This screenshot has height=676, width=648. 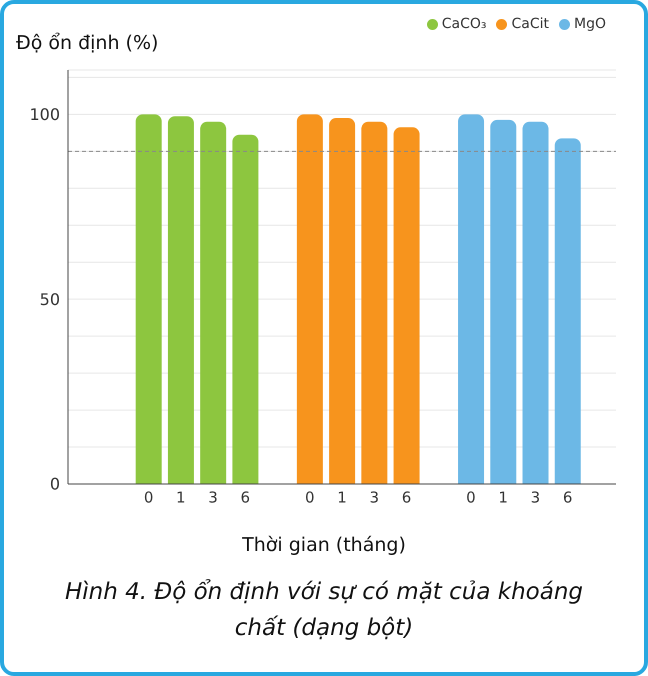 I want to click on legend-label: CaCit, so click(x=530, y=24).